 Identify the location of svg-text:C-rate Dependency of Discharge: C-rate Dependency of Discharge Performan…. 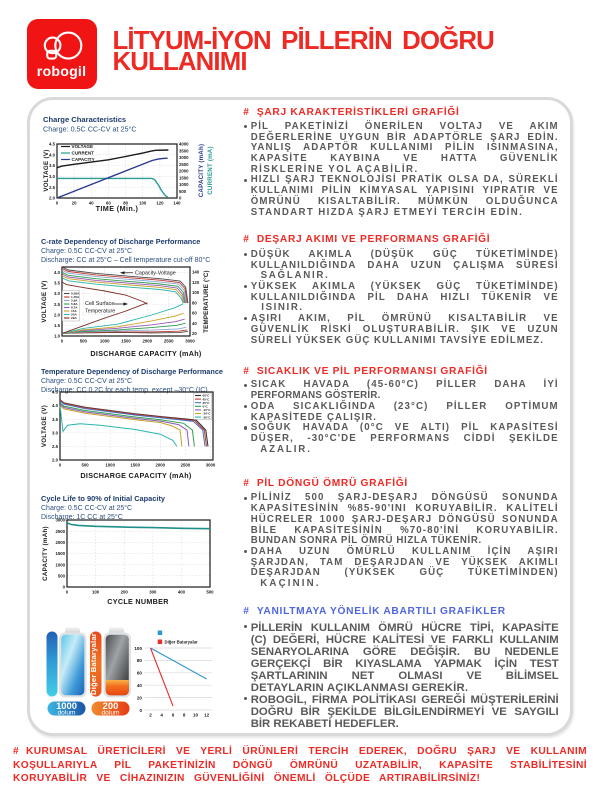
(120, 241).